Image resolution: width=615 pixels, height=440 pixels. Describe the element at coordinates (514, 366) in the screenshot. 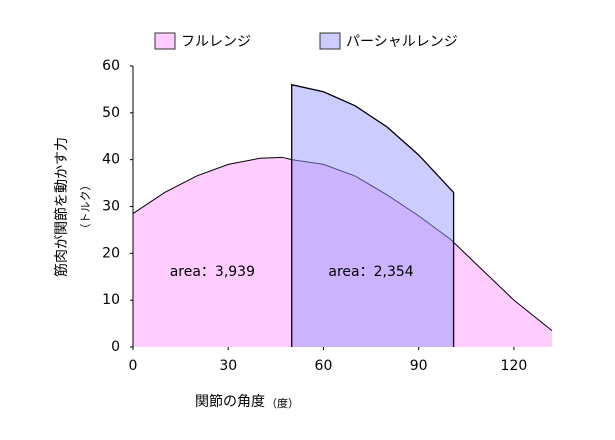

I see `x-tick-label: 120` at that location.